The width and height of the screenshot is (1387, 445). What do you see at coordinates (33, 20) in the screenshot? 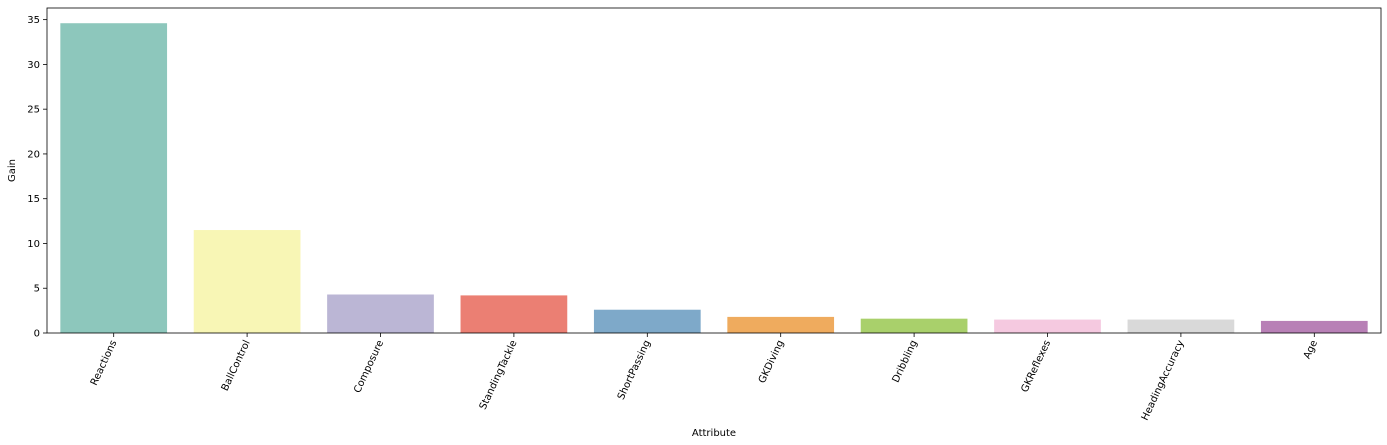
I see `y-tick-label: 35` at bounding box center [33, 20].